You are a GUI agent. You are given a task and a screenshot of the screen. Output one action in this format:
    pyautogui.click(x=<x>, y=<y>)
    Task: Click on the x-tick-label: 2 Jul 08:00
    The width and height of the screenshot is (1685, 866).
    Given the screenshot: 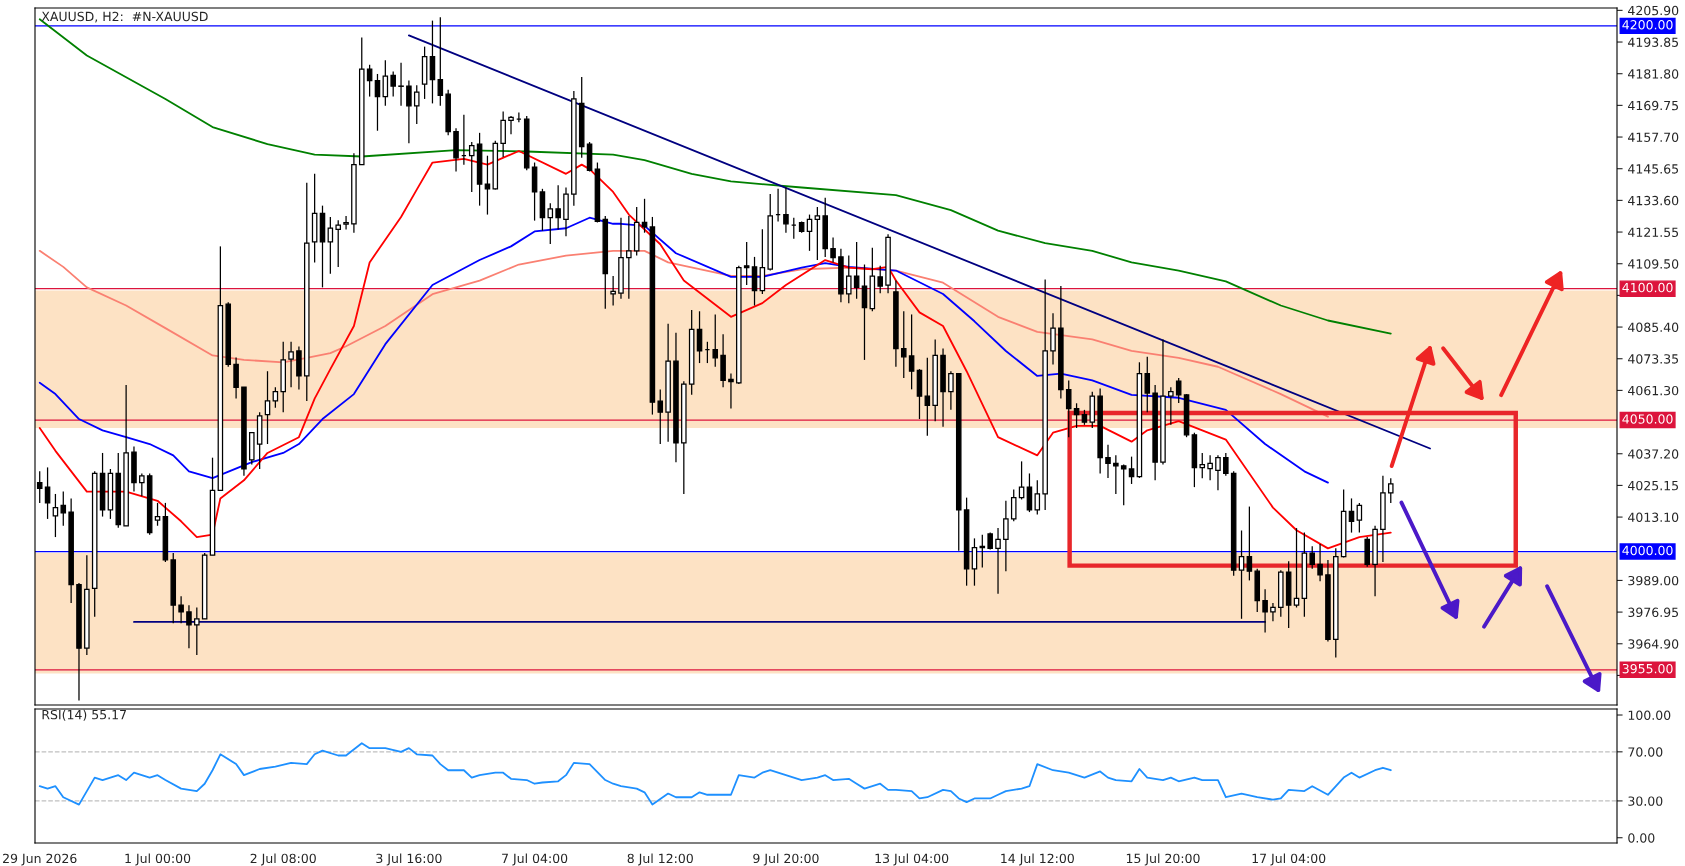 What is the action you would take?
    pyautogui.click(x=283, y=859)
    